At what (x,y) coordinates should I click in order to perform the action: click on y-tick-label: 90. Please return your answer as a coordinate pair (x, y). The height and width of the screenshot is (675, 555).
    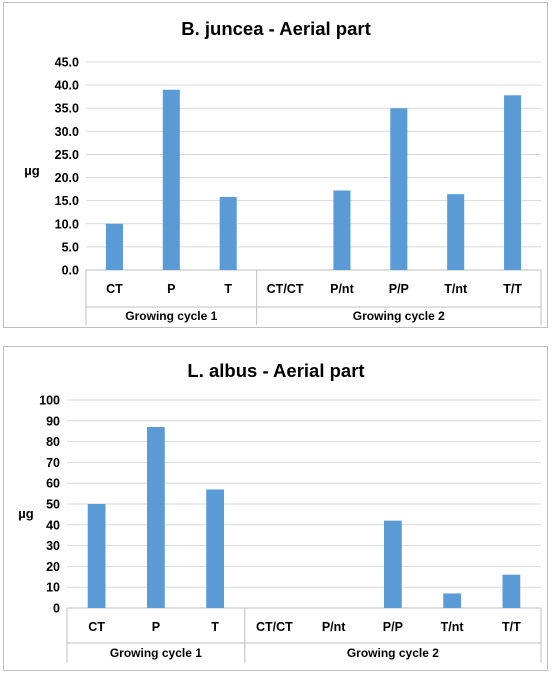
    Looking at the image, I should click on (53, 421).